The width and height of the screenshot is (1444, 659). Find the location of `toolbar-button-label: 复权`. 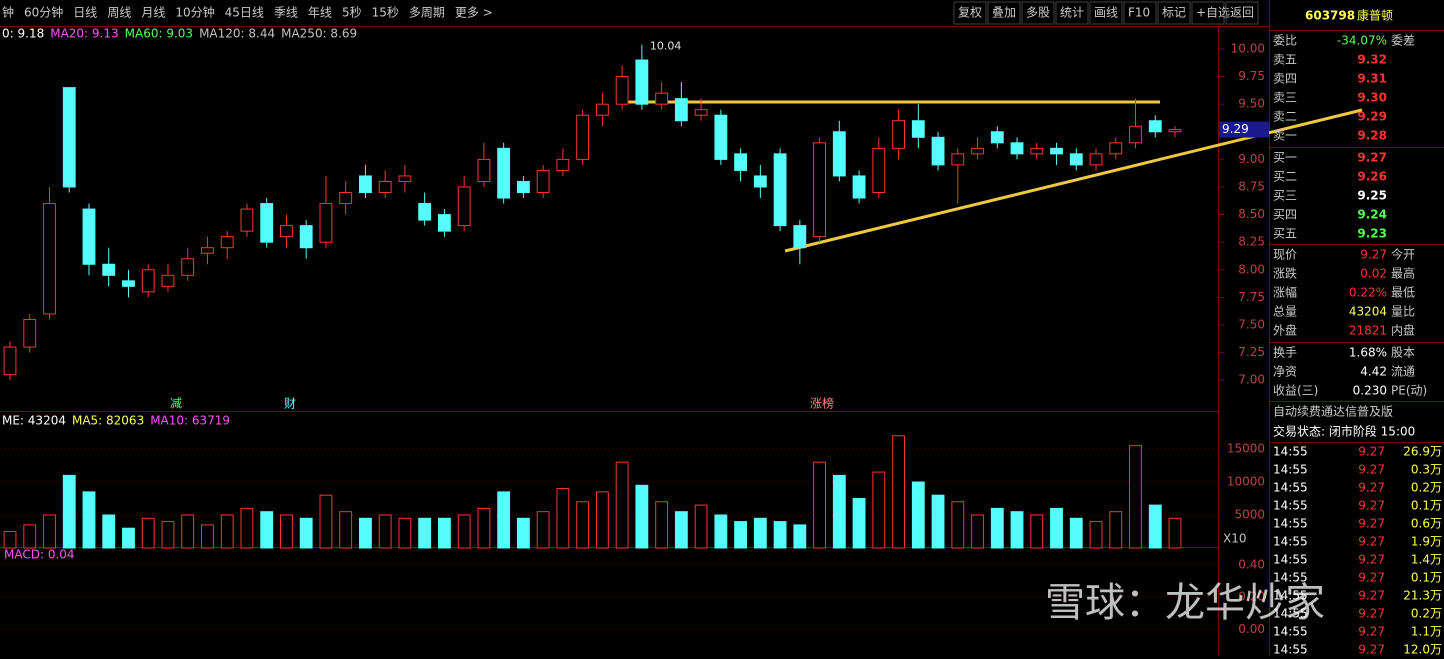

toolbar-button-label: 复权 is located at coordinates (970, 13).